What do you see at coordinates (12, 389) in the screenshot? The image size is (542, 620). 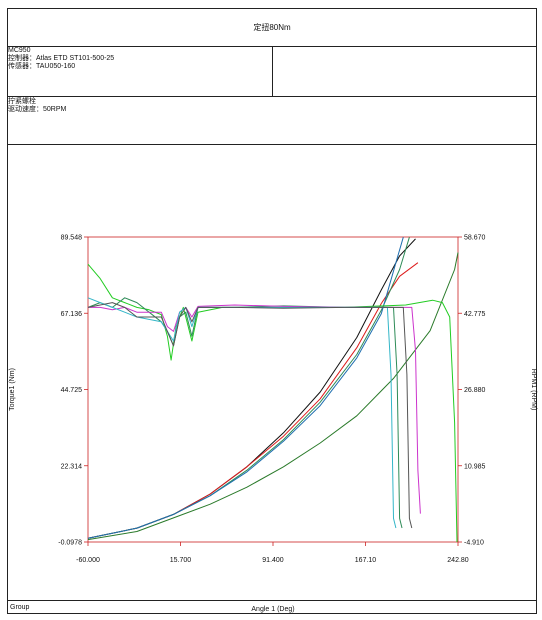 I see `y-axis-title: Torque1 (Nm)` at bounding box center [12, 389].